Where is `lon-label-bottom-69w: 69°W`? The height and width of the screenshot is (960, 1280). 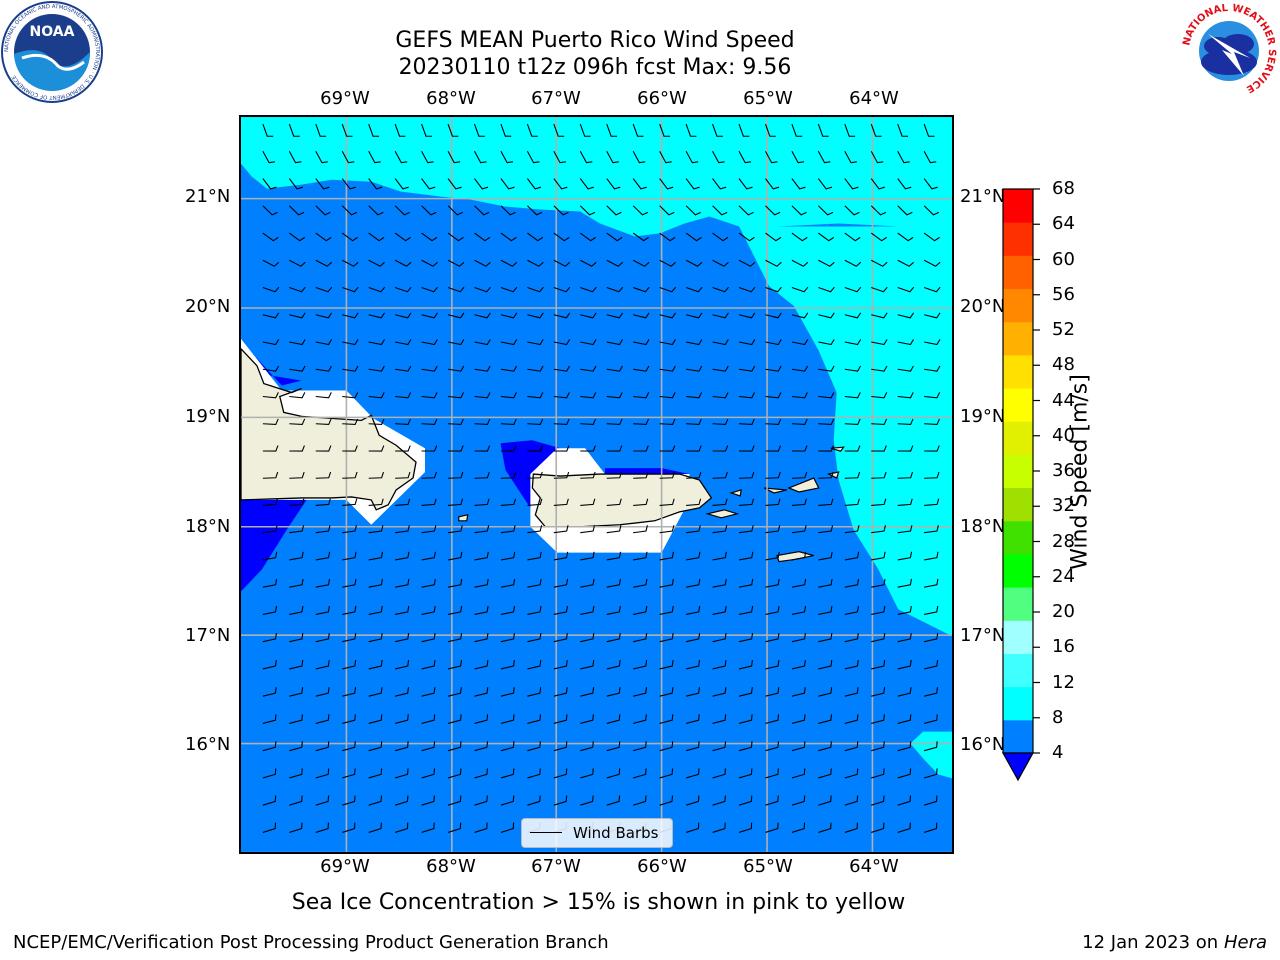
lon-label-bottom-69w: 69°W is located at coordinates (345, 866).